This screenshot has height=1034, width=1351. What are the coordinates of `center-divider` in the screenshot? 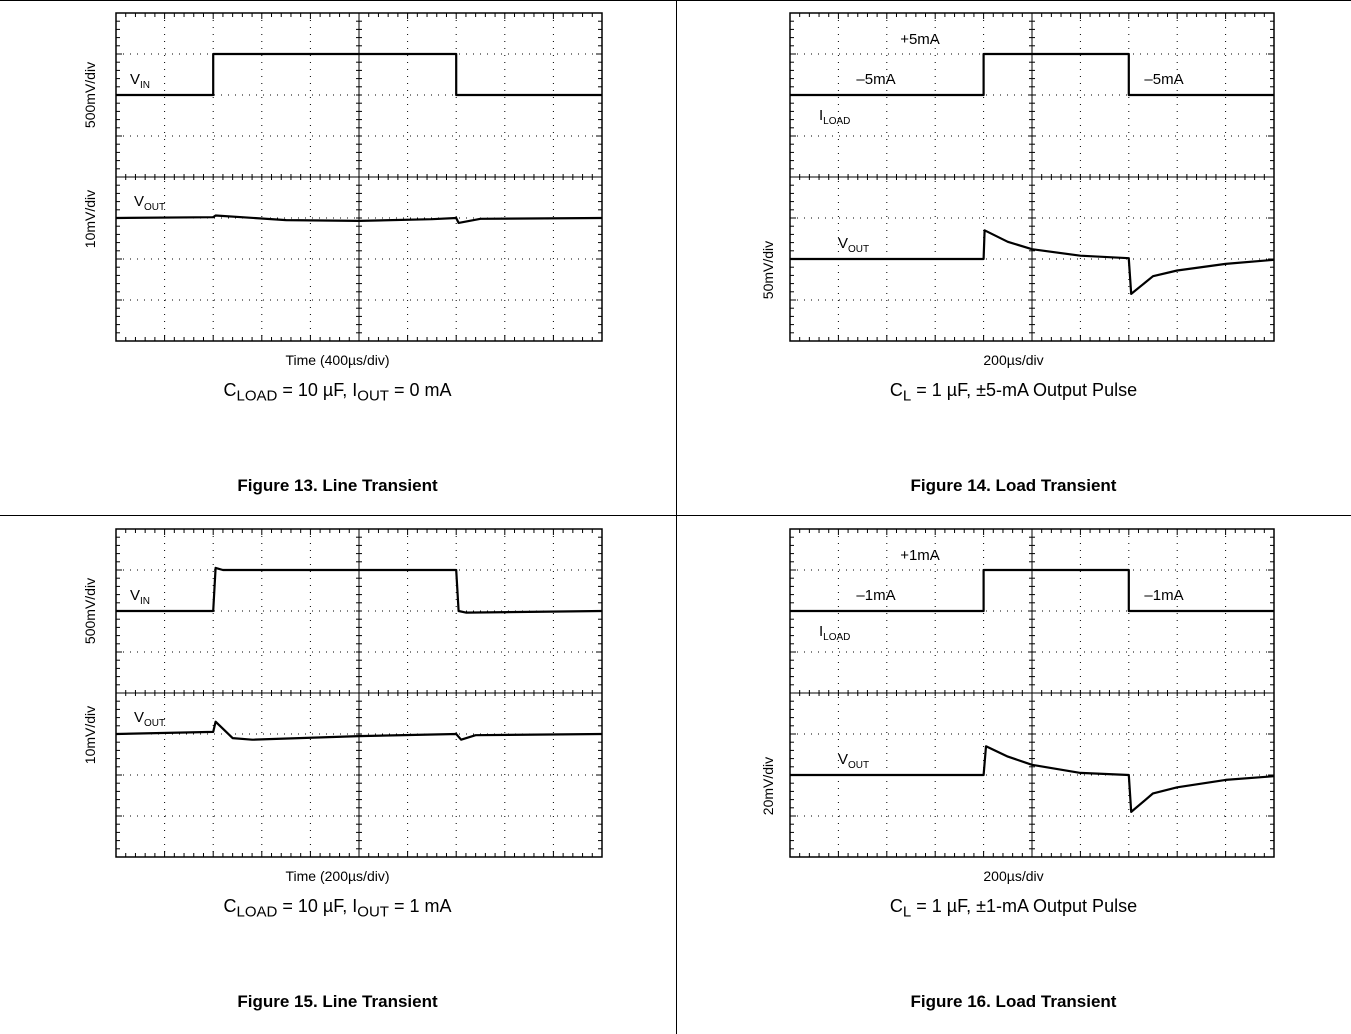 It's located at (676, 517).